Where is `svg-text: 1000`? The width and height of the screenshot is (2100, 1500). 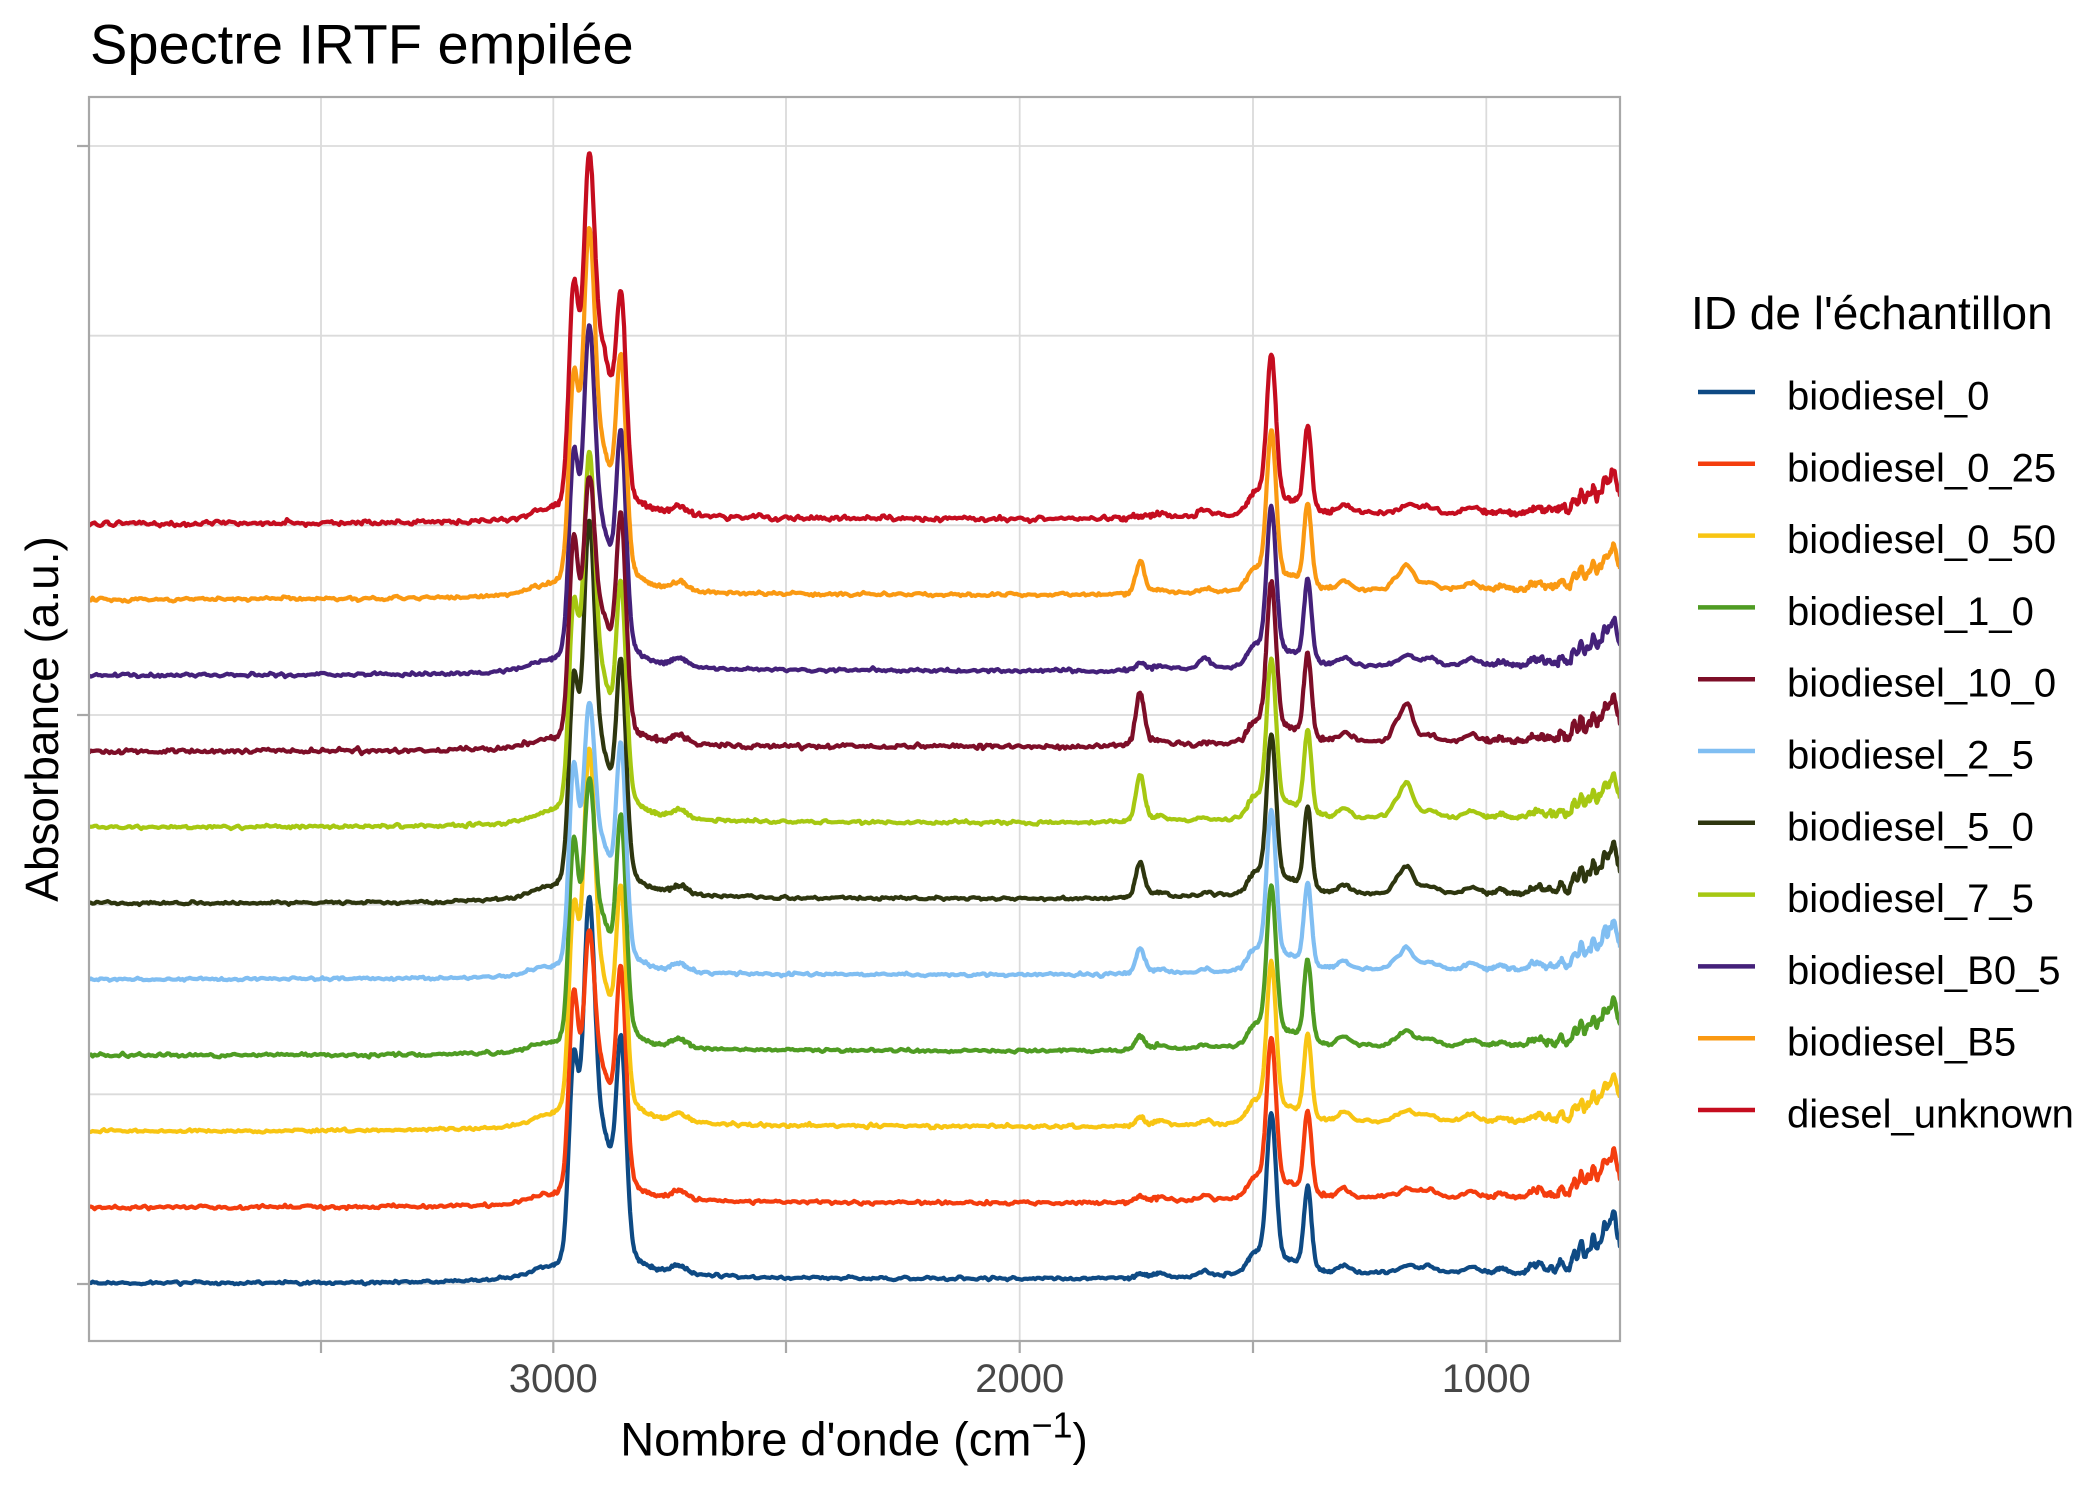 svg-text: 1000 is located at coordinates (1486, 1379).